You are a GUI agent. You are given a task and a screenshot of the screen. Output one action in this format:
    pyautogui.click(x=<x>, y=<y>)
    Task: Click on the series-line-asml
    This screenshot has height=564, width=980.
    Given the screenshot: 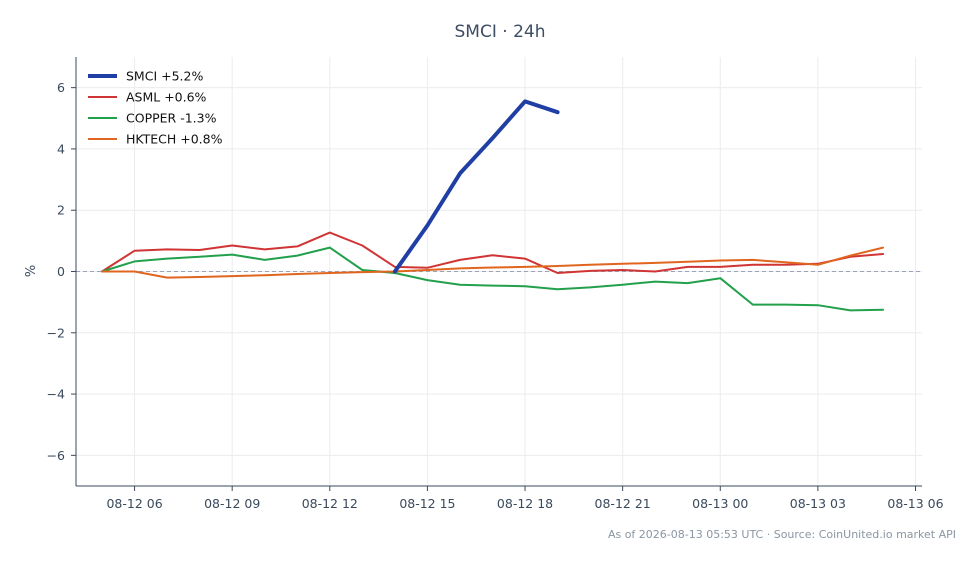 What is the action you would take?
    pyautogui.click(x=492, y=252)
    